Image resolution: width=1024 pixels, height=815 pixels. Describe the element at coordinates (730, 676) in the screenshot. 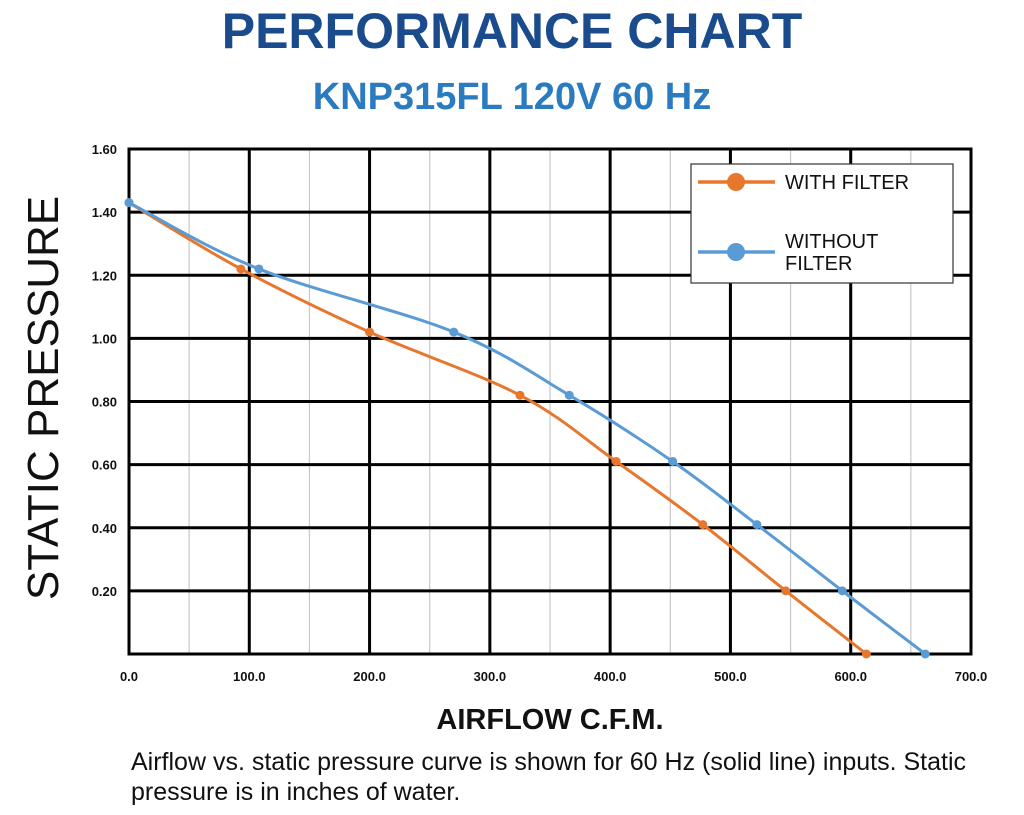

I see `x-tick-label: 500.0` at that location.